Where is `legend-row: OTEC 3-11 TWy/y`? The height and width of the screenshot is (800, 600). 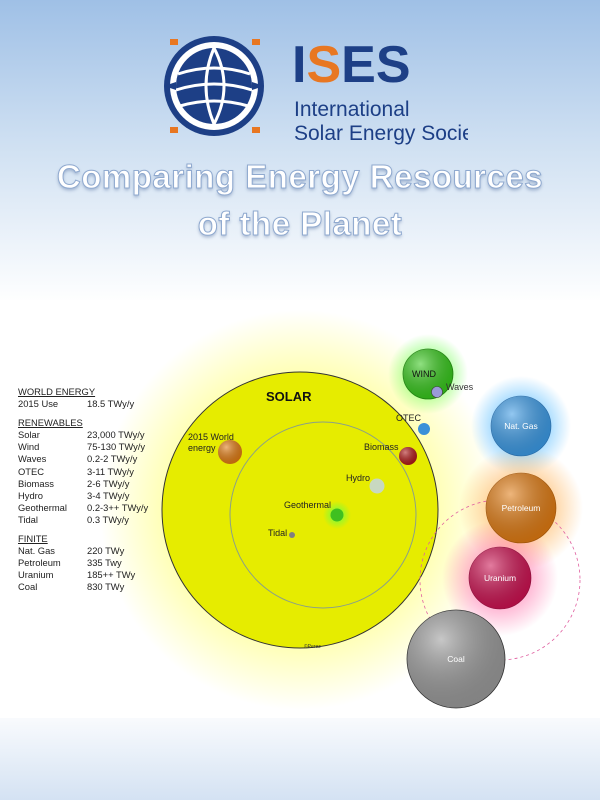 legend-row: OTEC 3-11 TWy/y is located at coordinates (83, 472).